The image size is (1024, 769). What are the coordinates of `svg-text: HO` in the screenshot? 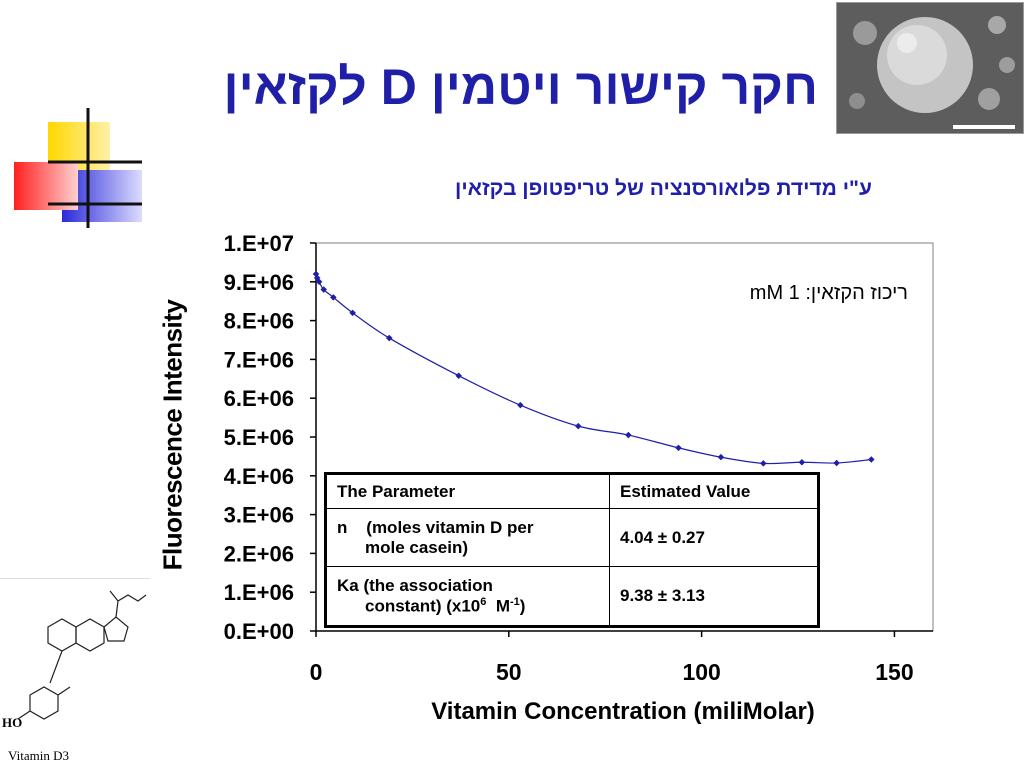 It's located at (12, 722).